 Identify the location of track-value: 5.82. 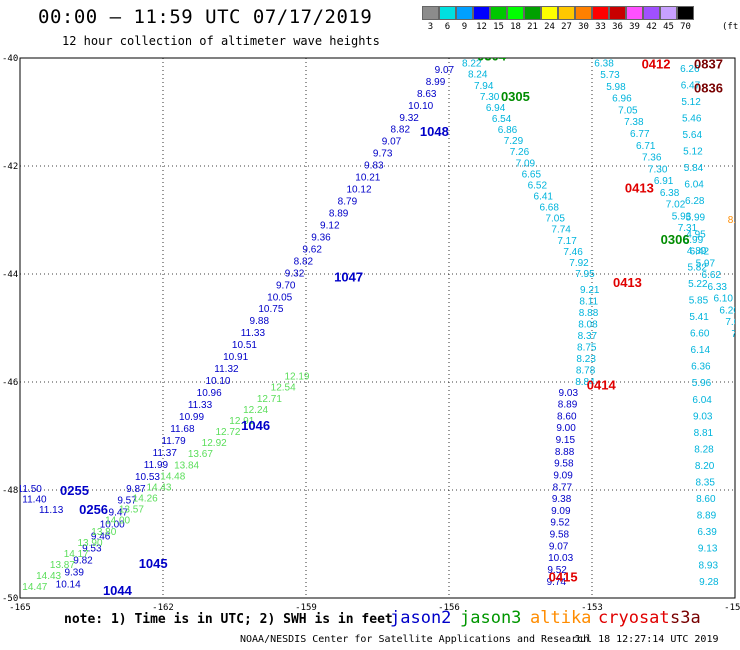
(697, 267).